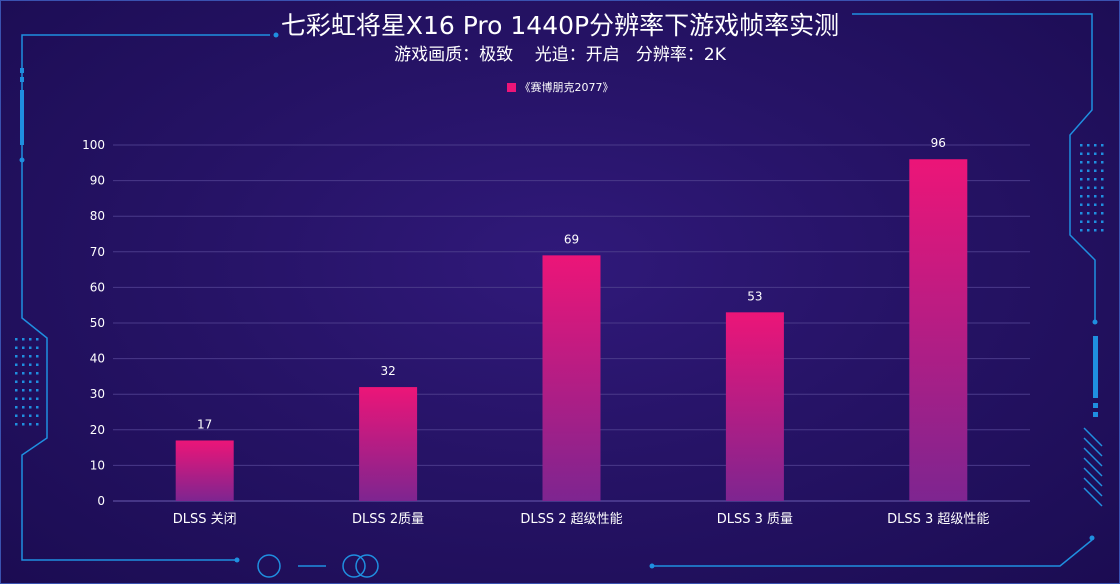 The width and height of the screenshot is (1120, 584). I want to click on data-label: 53, so click(754, 296).